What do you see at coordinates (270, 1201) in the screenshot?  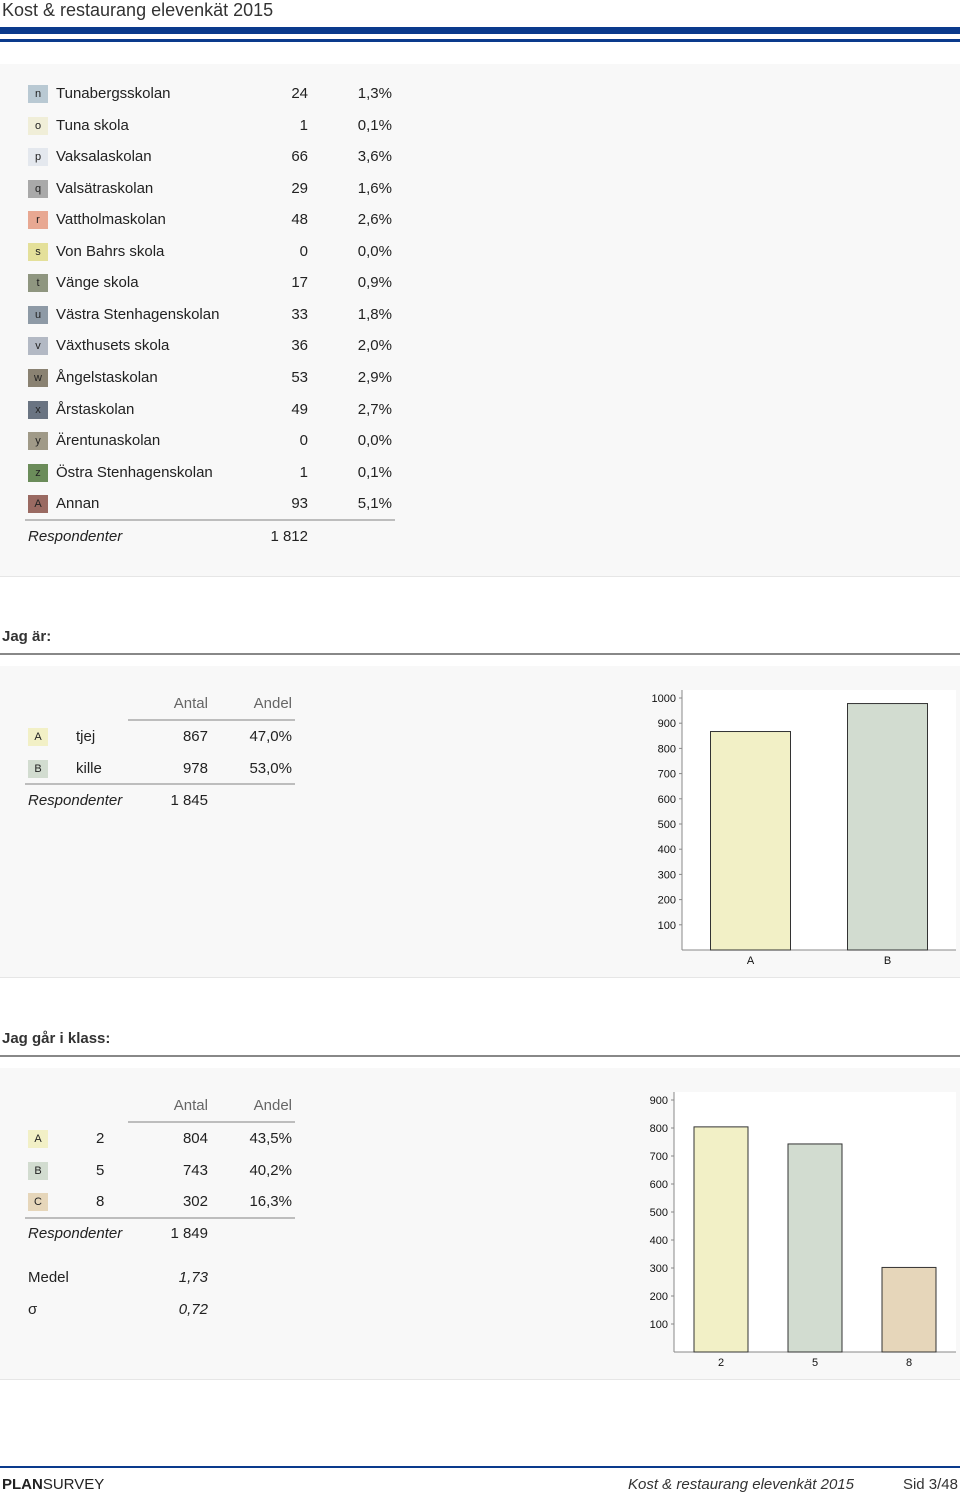 I see `option-share: 16,3%` at bounding box center [270, 1201].